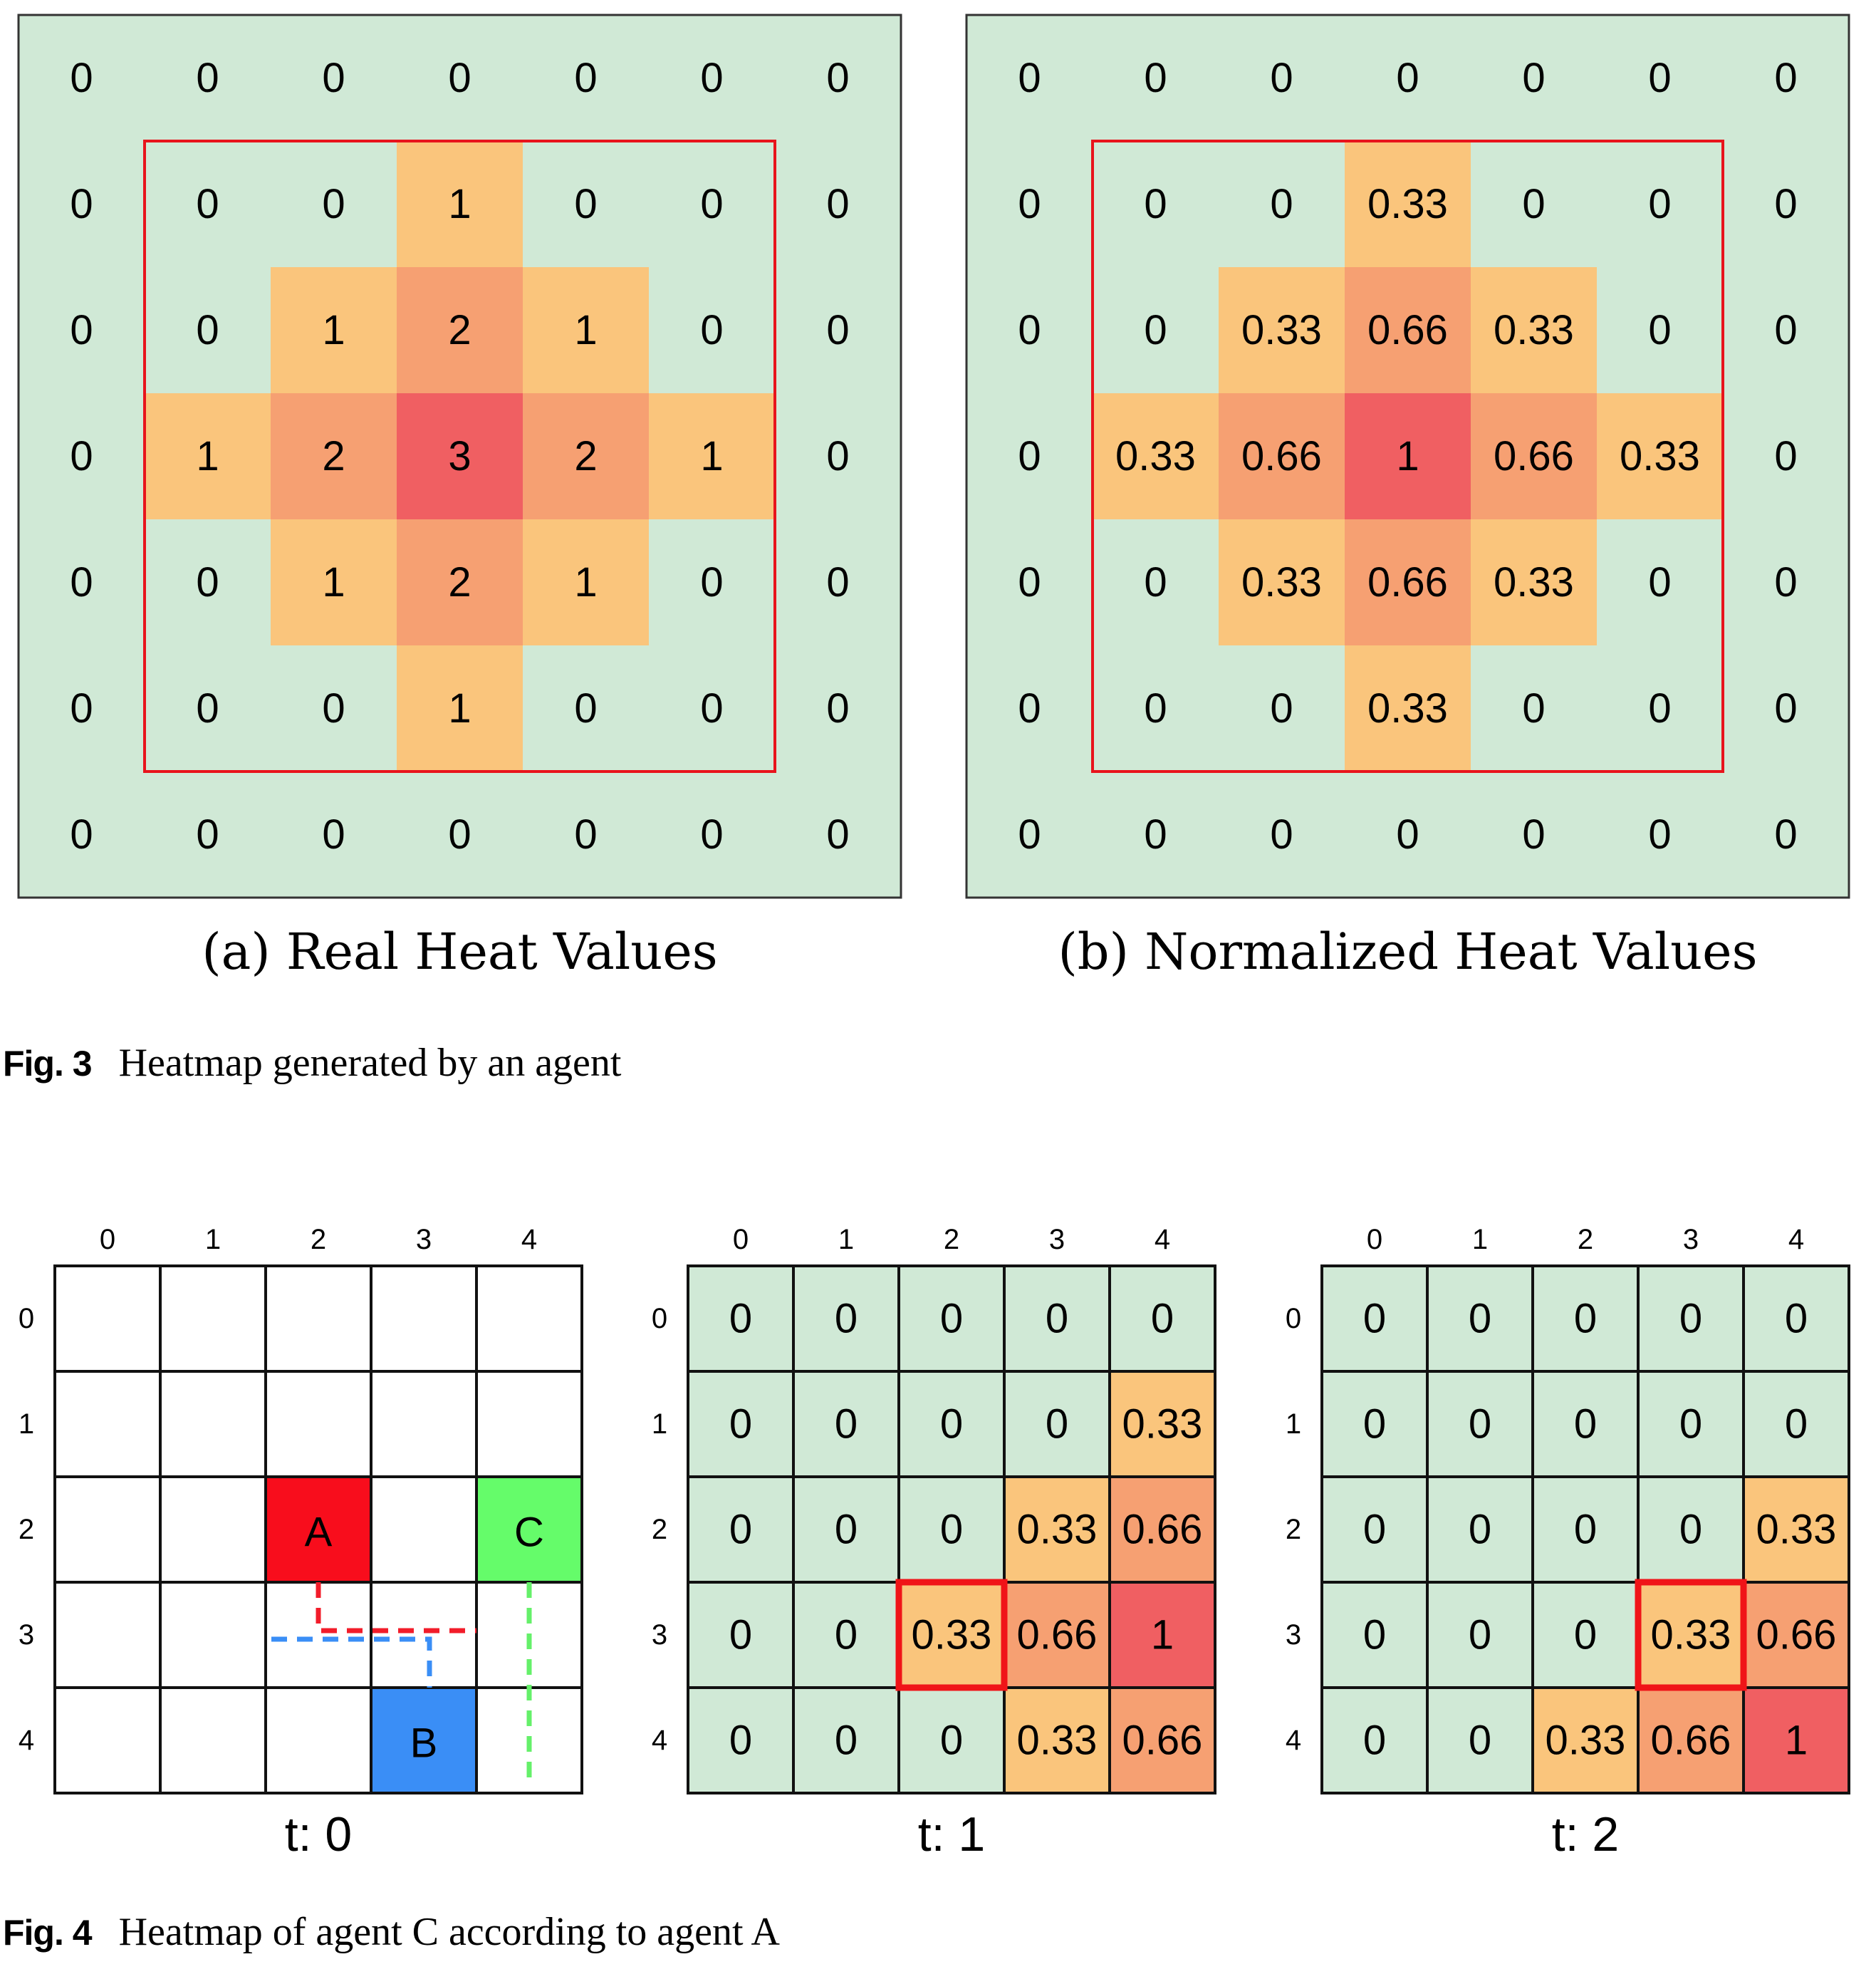  Describe the element at coordinates (318, 1239) in the screenshot. I see `column-label: 2` at that location.